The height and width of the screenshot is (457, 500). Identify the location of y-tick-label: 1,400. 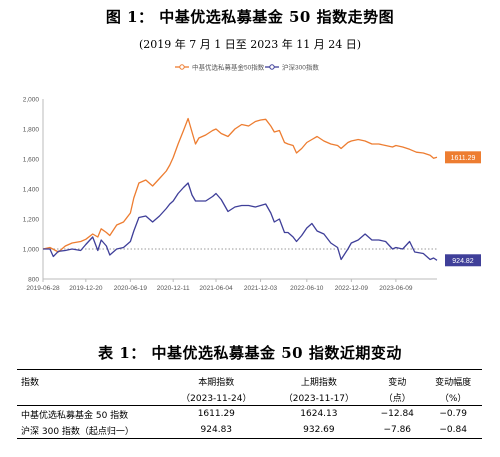
(31, 190).